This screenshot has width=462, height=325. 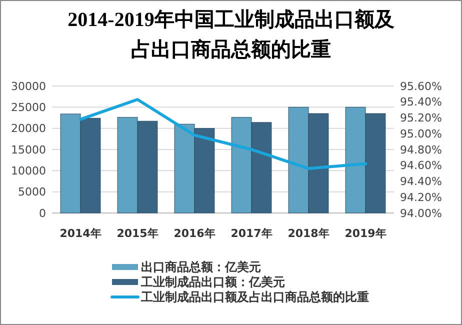 I want to click on x-tick-label: 2016年, so click(x=195, y=233).